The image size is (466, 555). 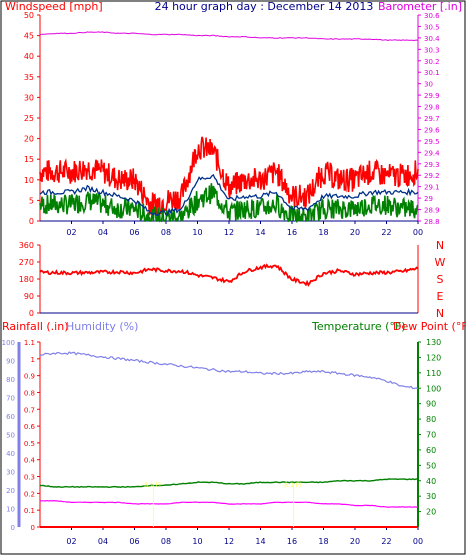 I want to click on climate-x-tick-label: 16, so click(x=292, y=541).